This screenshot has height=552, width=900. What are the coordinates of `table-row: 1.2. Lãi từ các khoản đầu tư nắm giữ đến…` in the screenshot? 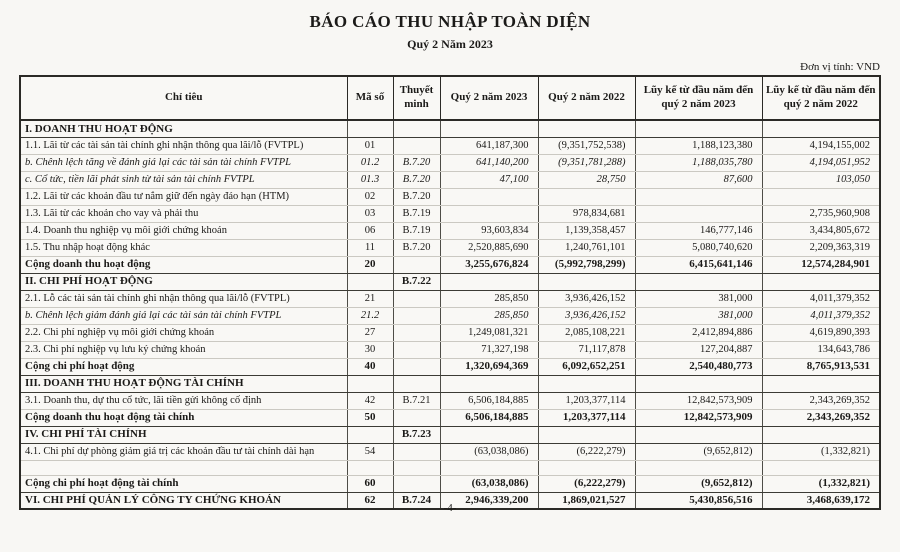 It's located at (450, 197).